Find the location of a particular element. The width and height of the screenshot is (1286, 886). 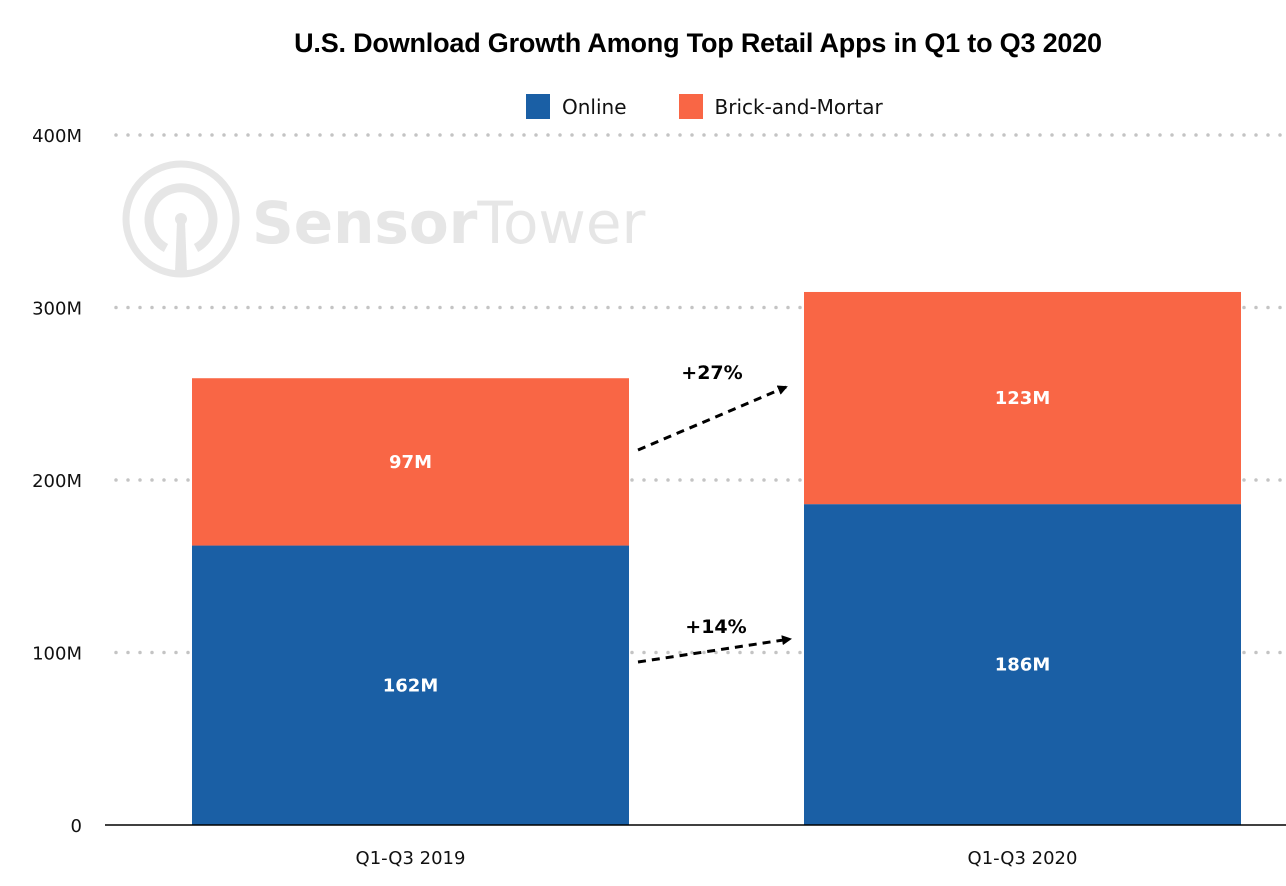

watermark: SensorTower is located at coordinates (384, 219).